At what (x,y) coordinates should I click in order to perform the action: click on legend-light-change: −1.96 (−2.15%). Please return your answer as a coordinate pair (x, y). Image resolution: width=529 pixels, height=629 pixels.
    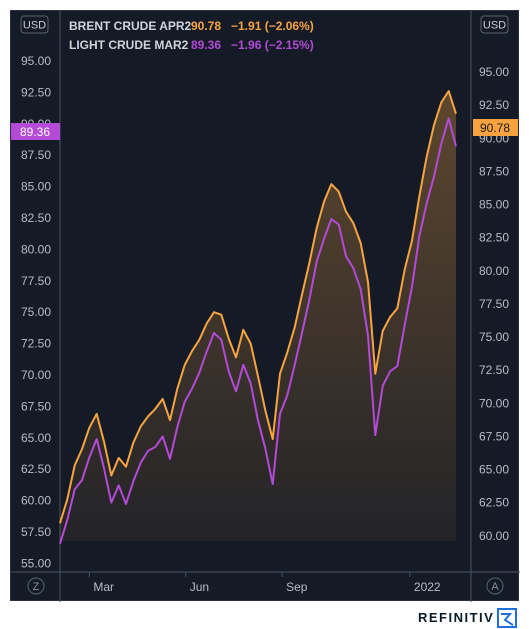
    Looking at the image, I should click on (272, 45).